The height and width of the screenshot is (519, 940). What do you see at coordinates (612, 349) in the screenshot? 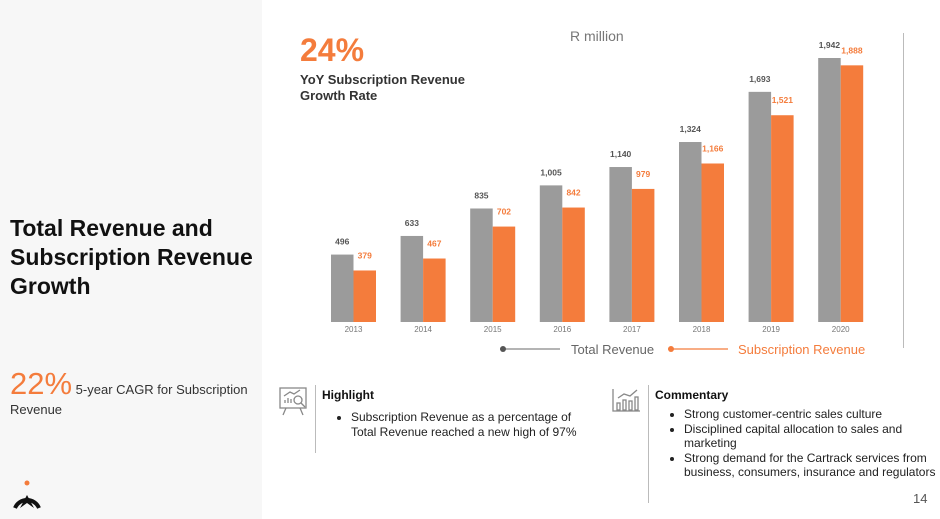
I see `legend-label: Total Revenue` at bounding box center [612, 349].